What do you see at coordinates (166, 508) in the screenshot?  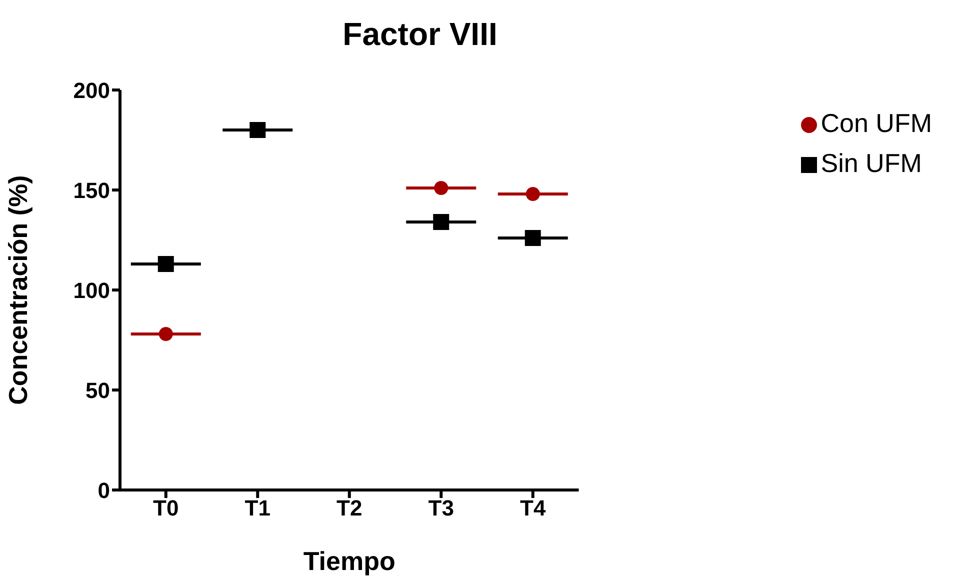 I see `x-tick-label: T0` at bounding box center [166, 508].